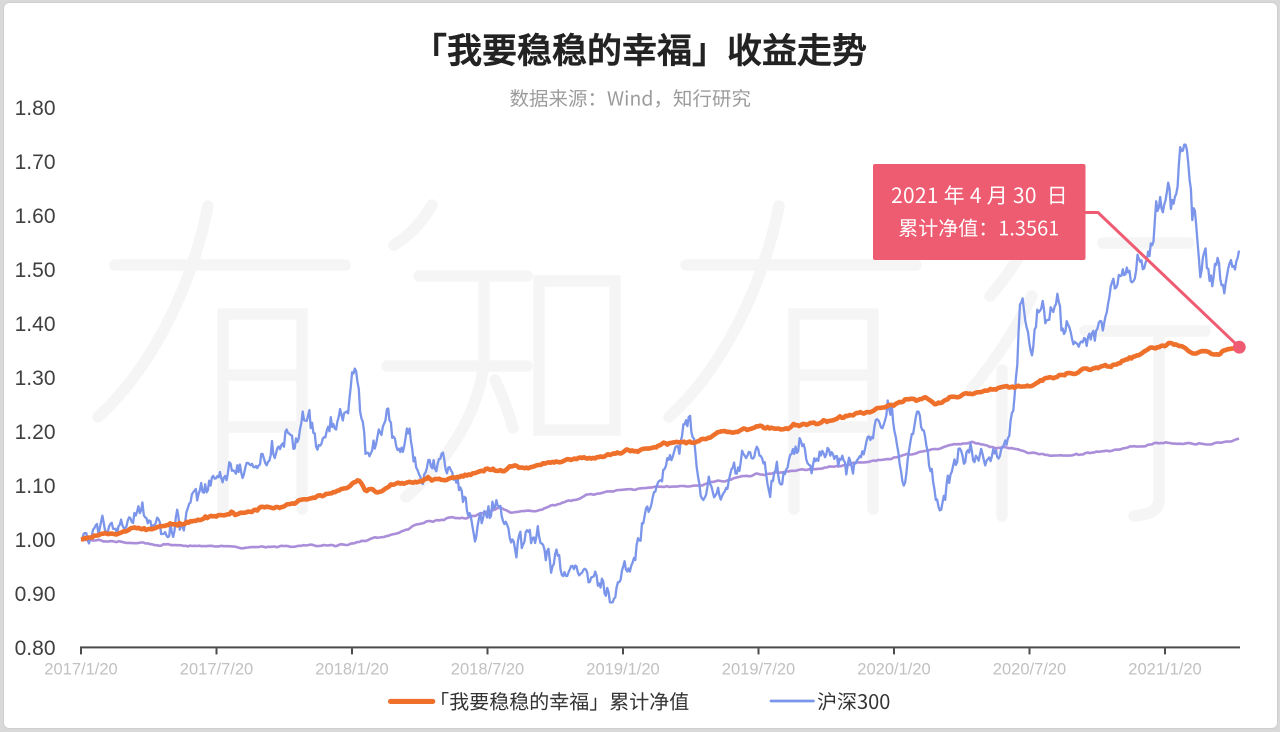 The image size is (1280, 732). Describe the element at coordinates (216, 670) in the screenshot. I see `svg-text: 2017/7/20` at that location.